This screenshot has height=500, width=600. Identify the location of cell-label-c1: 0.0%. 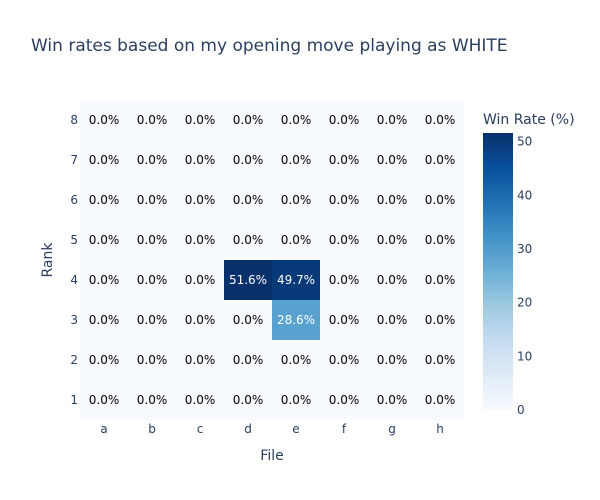
(200, 400).